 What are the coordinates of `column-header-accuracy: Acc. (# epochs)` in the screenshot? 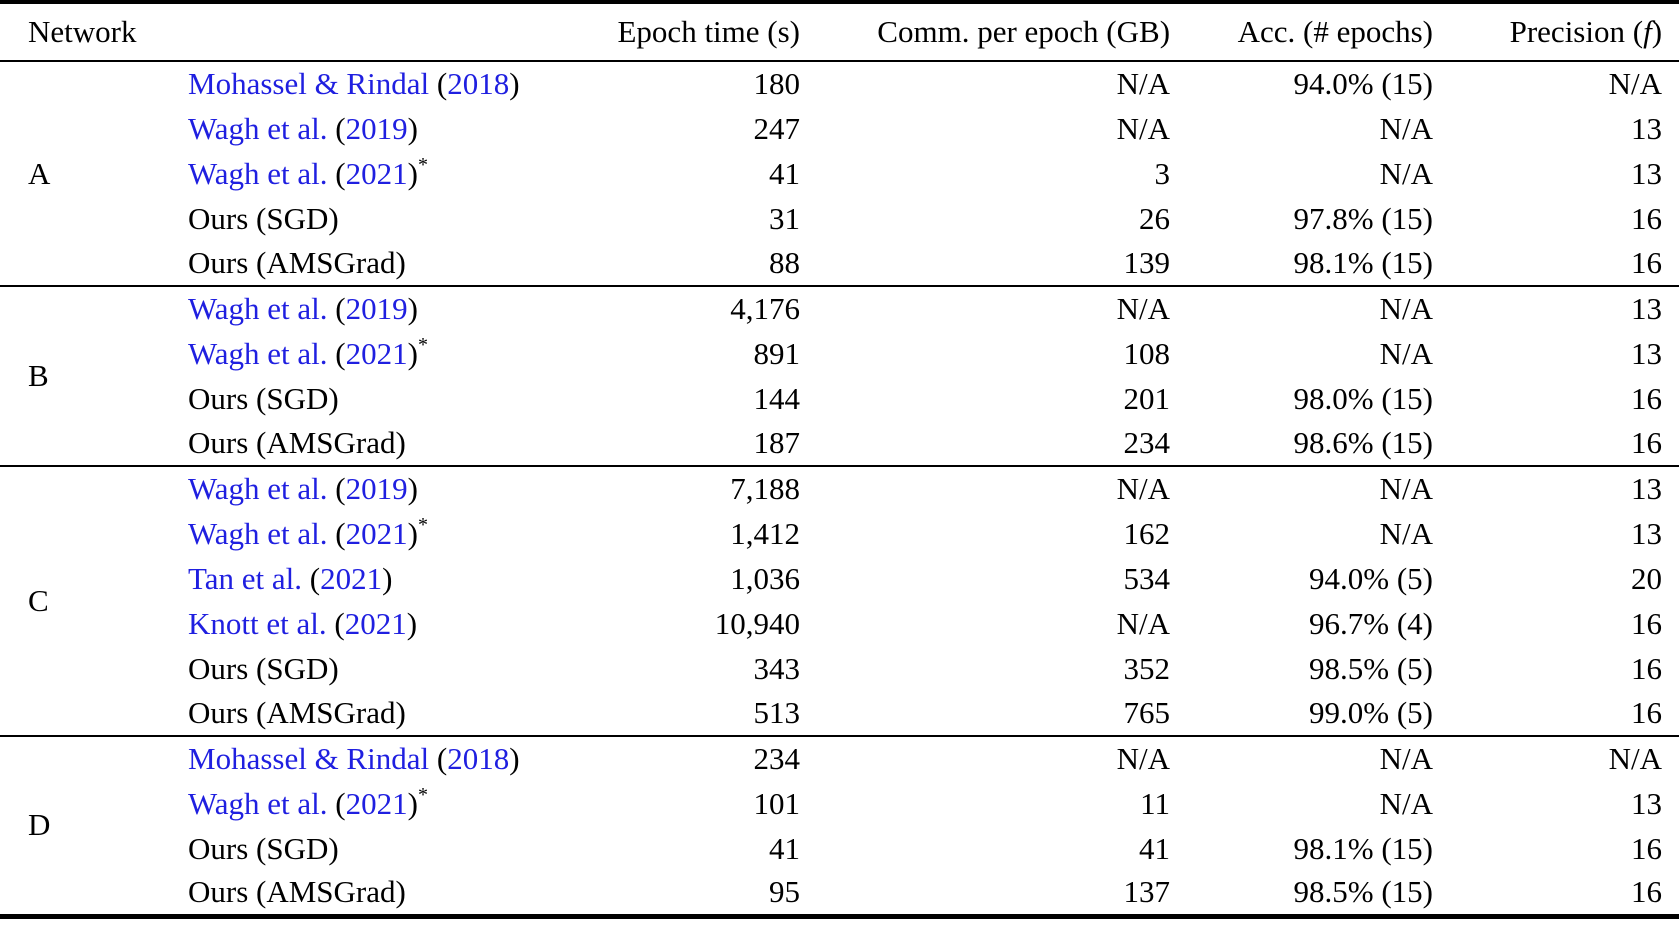 It's located at (1302, 32).